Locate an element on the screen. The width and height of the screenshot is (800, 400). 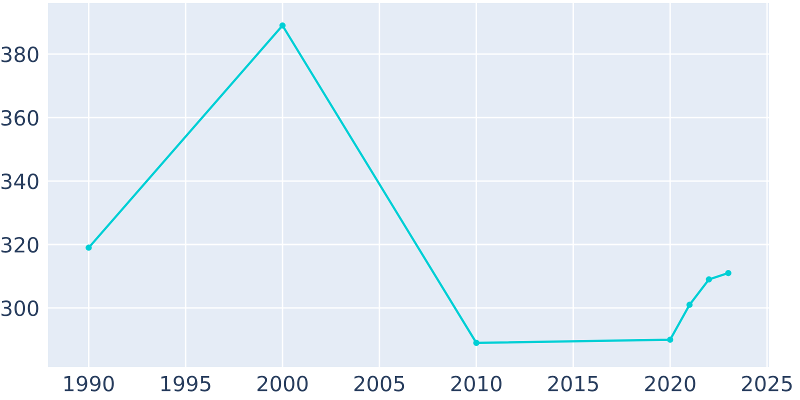
x-tick-label: 2020 is located at coordinates (670, 384).